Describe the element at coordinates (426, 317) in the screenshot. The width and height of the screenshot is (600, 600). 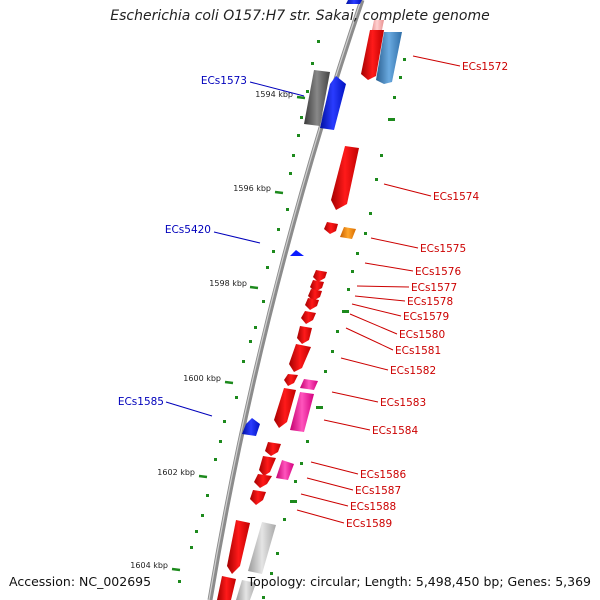
I see `gene-label-ecs1579: ECs1579` at that location.